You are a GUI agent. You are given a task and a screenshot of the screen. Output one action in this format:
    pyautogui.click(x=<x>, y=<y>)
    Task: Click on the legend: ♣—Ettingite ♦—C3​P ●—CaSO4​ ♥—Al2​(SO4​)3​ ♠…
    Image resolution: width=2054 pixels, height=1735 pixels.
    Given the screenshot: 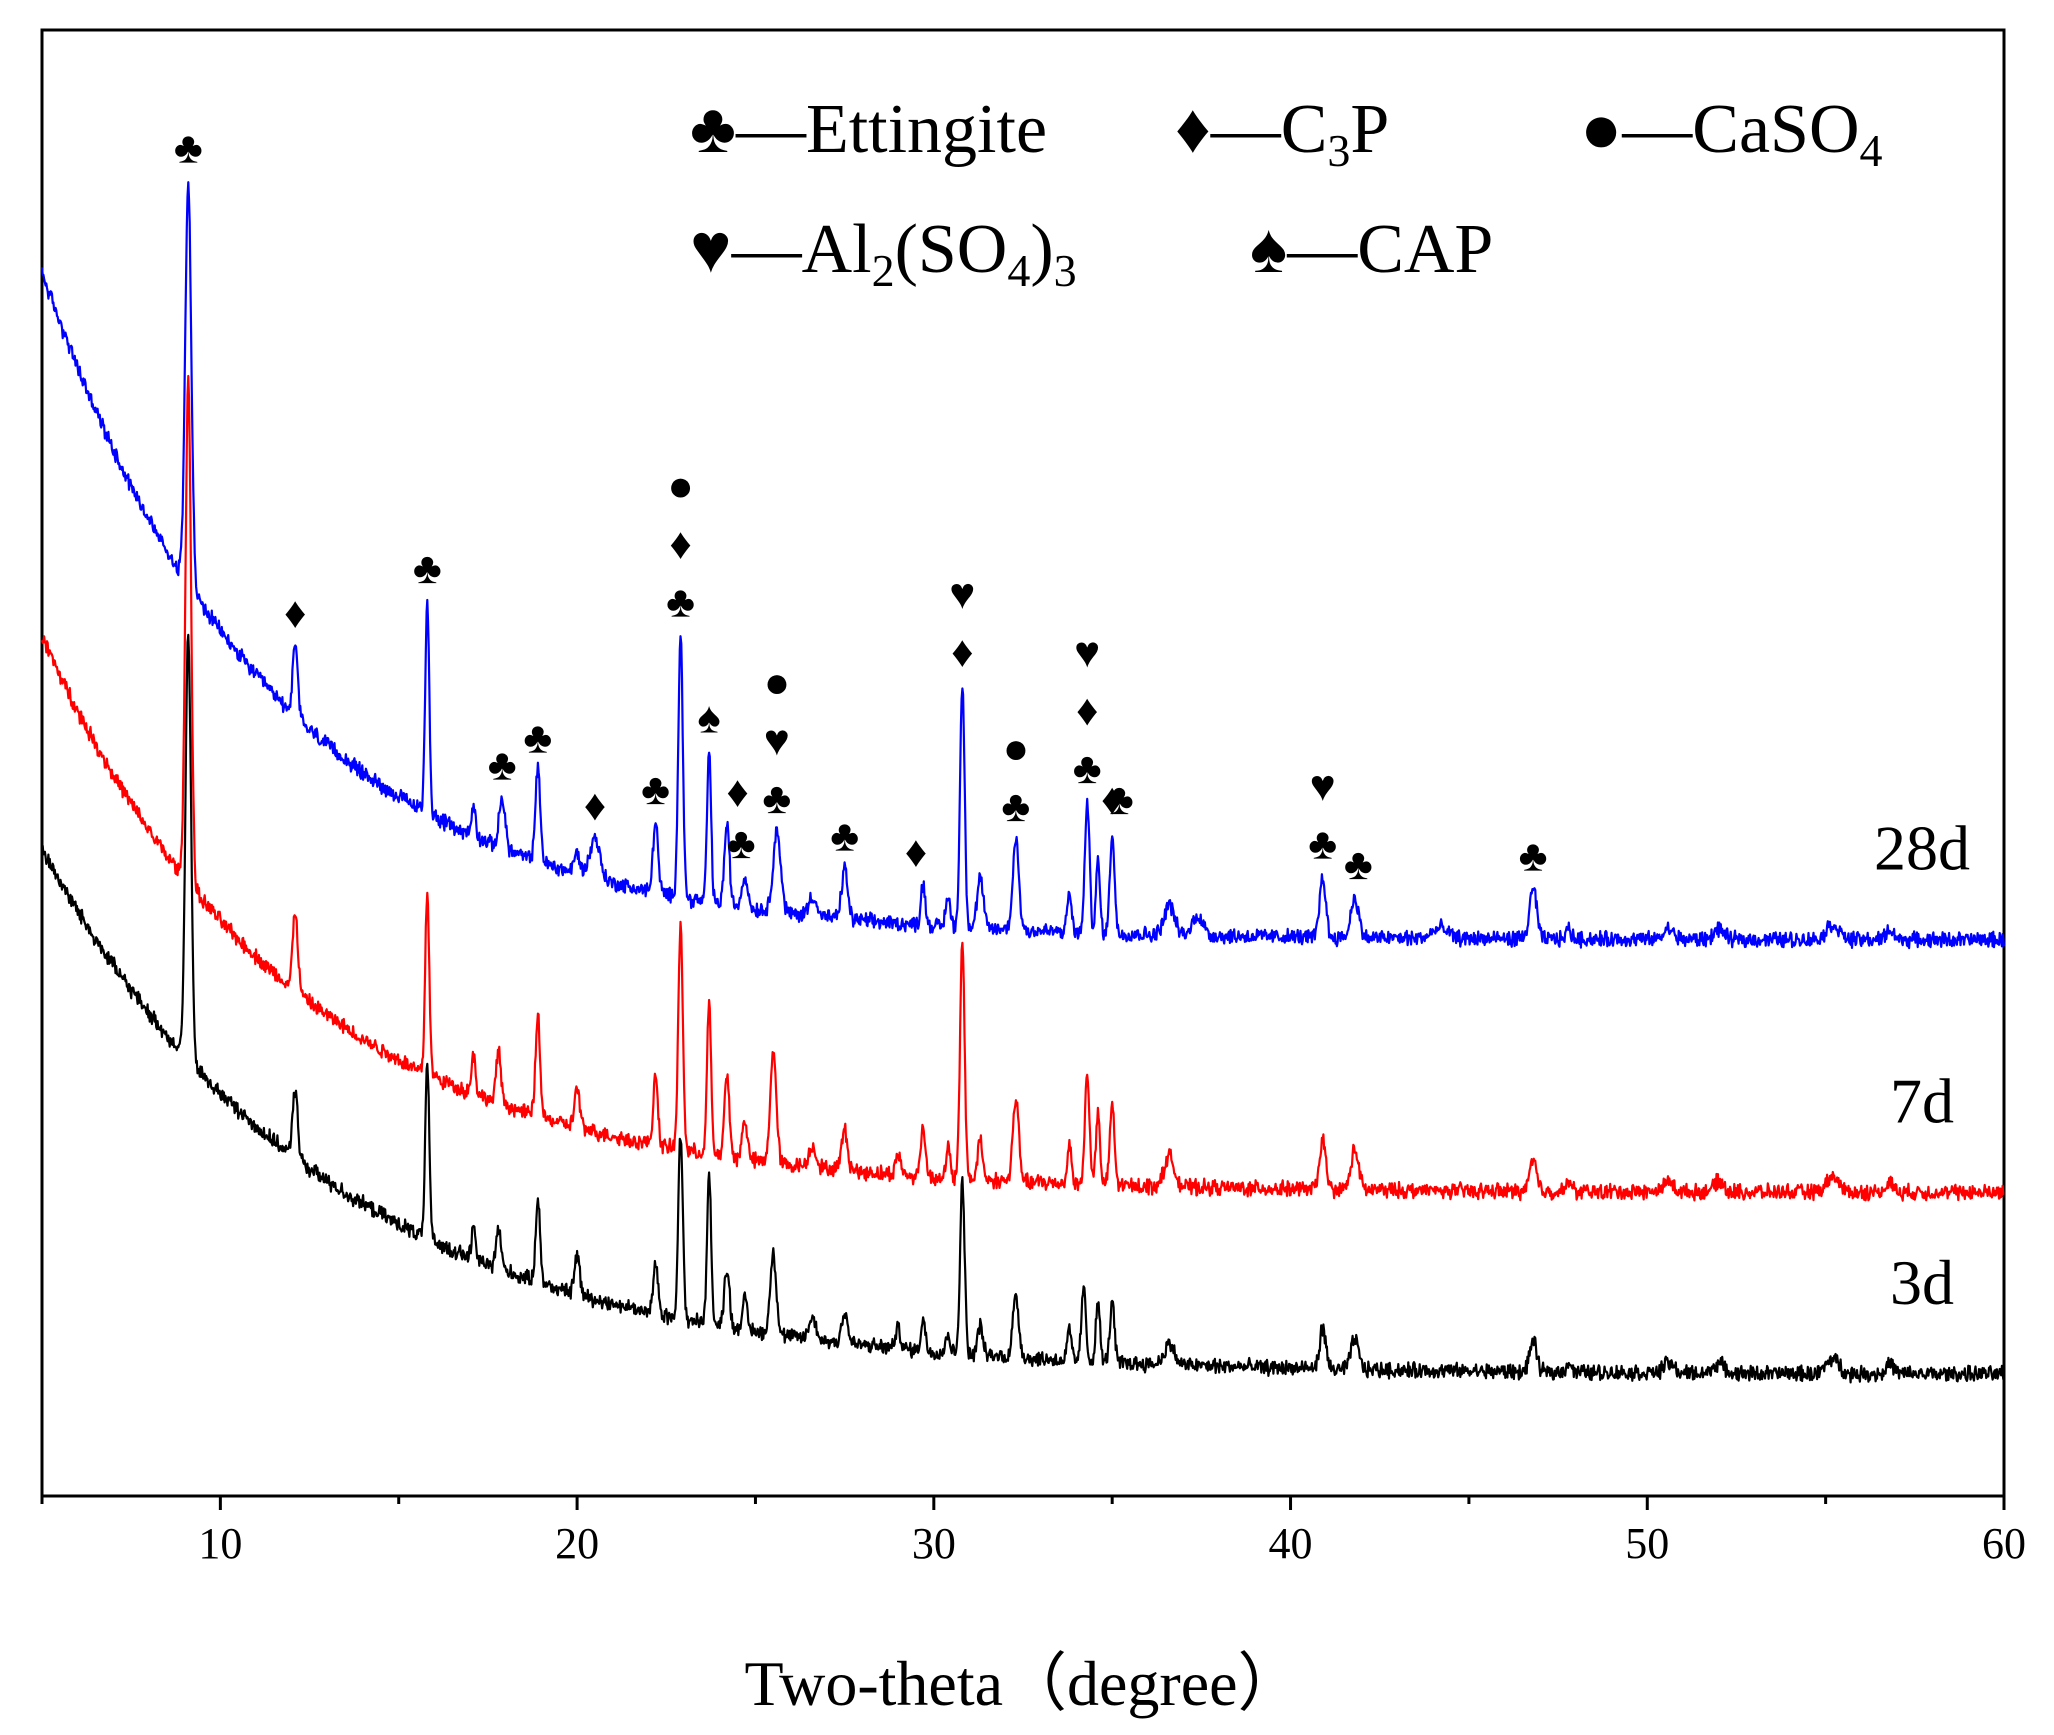 What is the action you would take?
    pyautogui.click(x=1286, y=193)
    